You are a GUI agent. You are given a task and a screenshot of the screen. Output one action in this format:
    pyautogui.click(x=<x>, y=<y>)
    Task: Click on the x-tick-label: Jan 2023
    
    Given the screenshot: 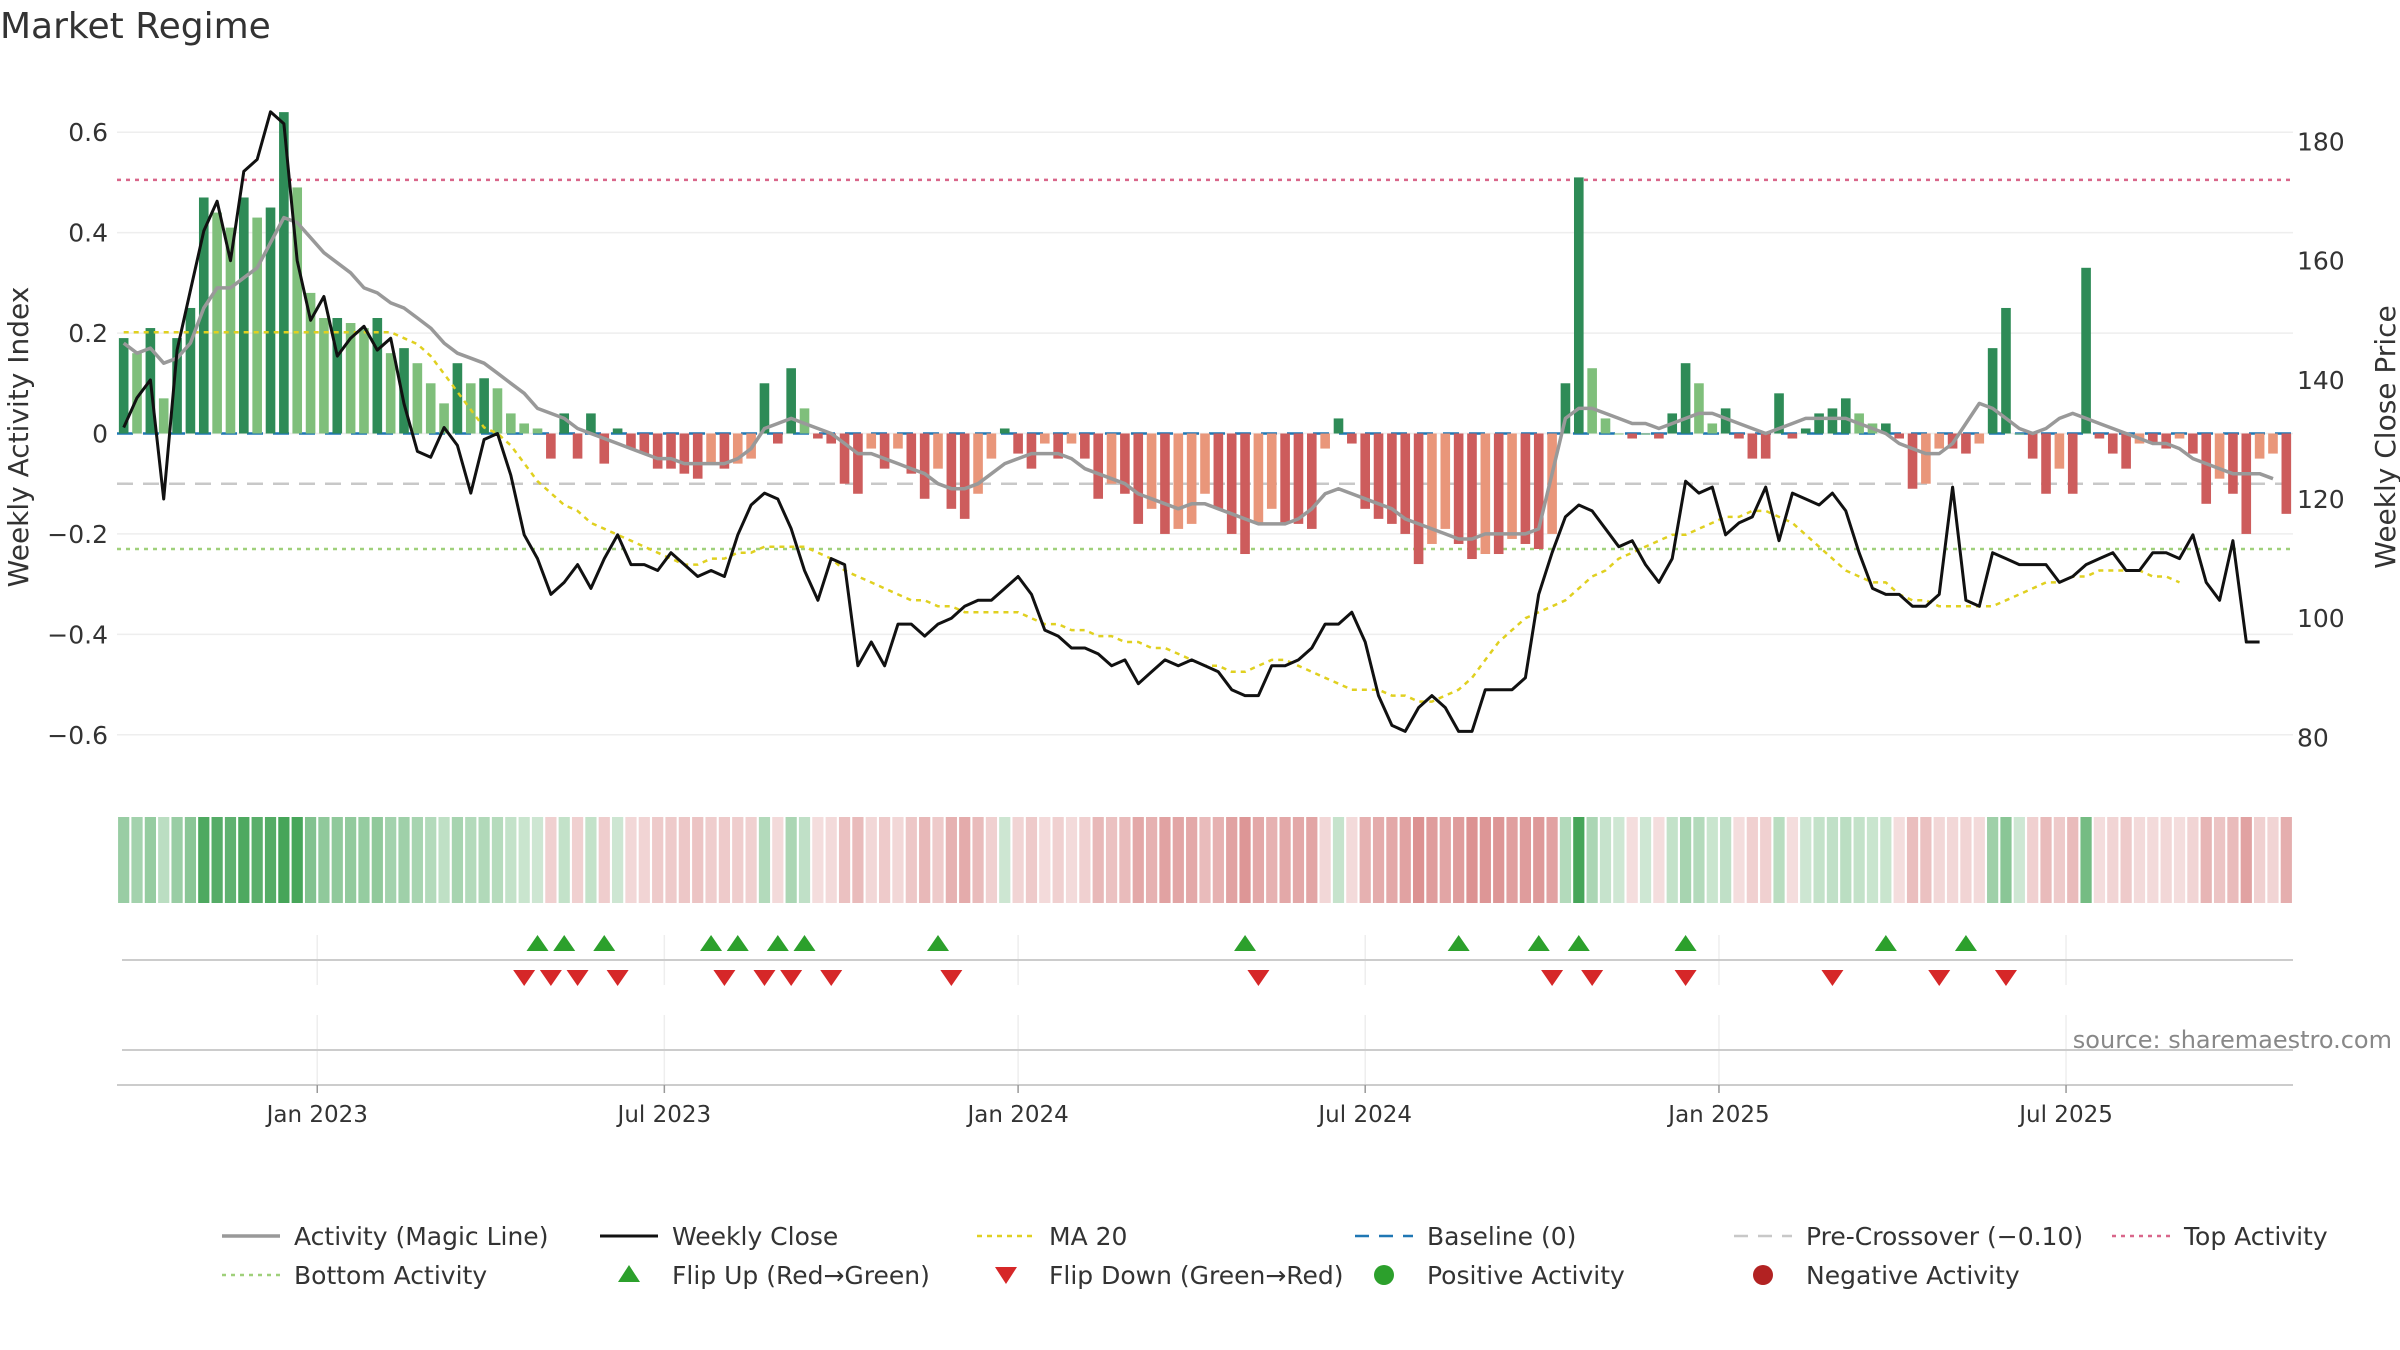 What is the action you would take?
    pyautogui.click(x=316, y=1115)
    